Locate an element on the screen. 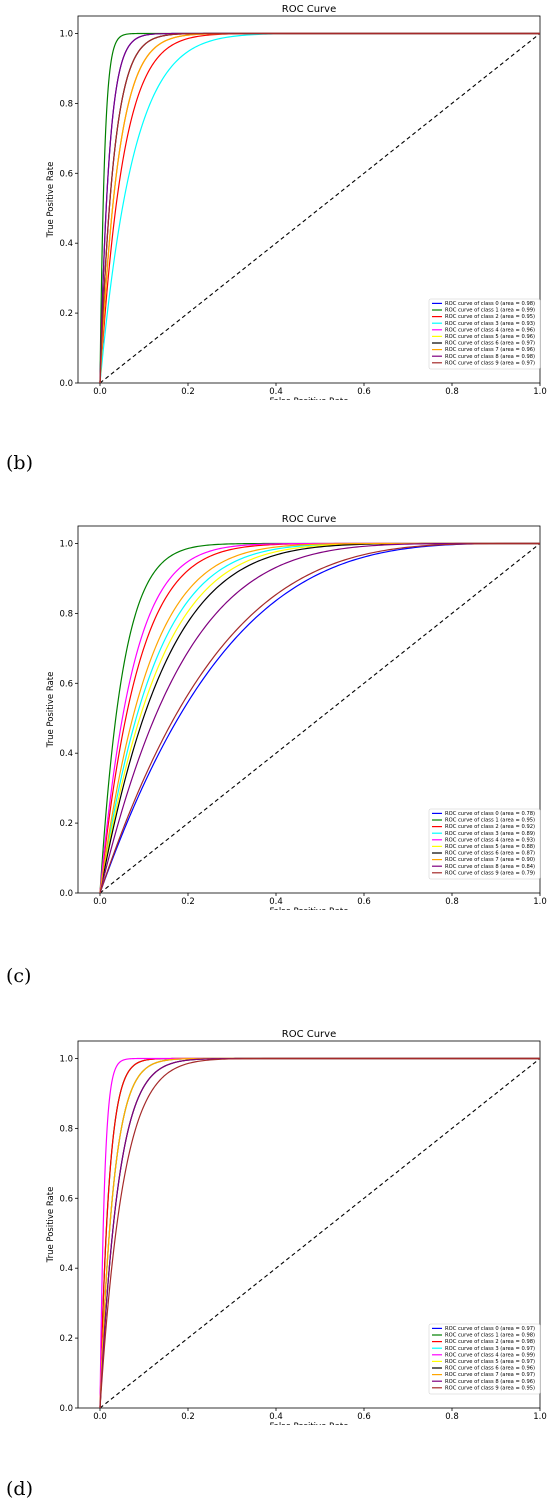 This screenshot has width=550, height=1506. legend-entry: ROC curve of class 1 (area = 0.95) is located at coordinates (490, 821).